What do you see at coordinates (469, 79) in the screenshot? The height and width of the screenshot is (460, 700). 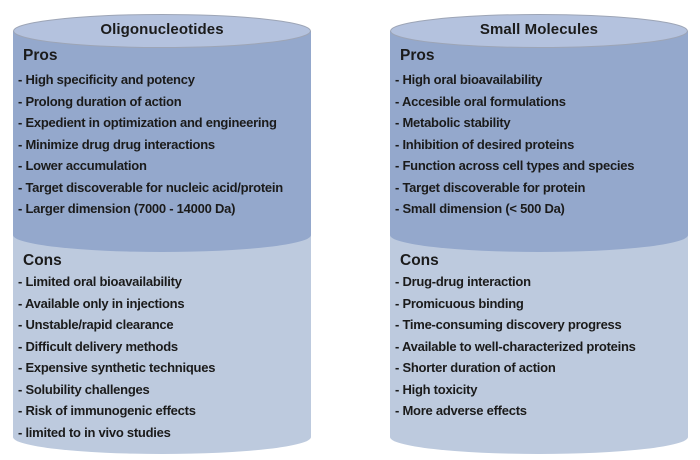 I see `list-item: - High oral bioavailability` at bounding box center [469, 79].